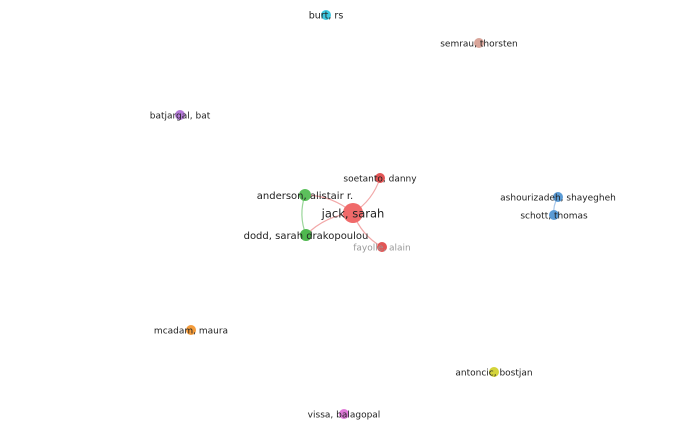 The image size is (681, 436). I want to click on node-schott, so click(554, 215).